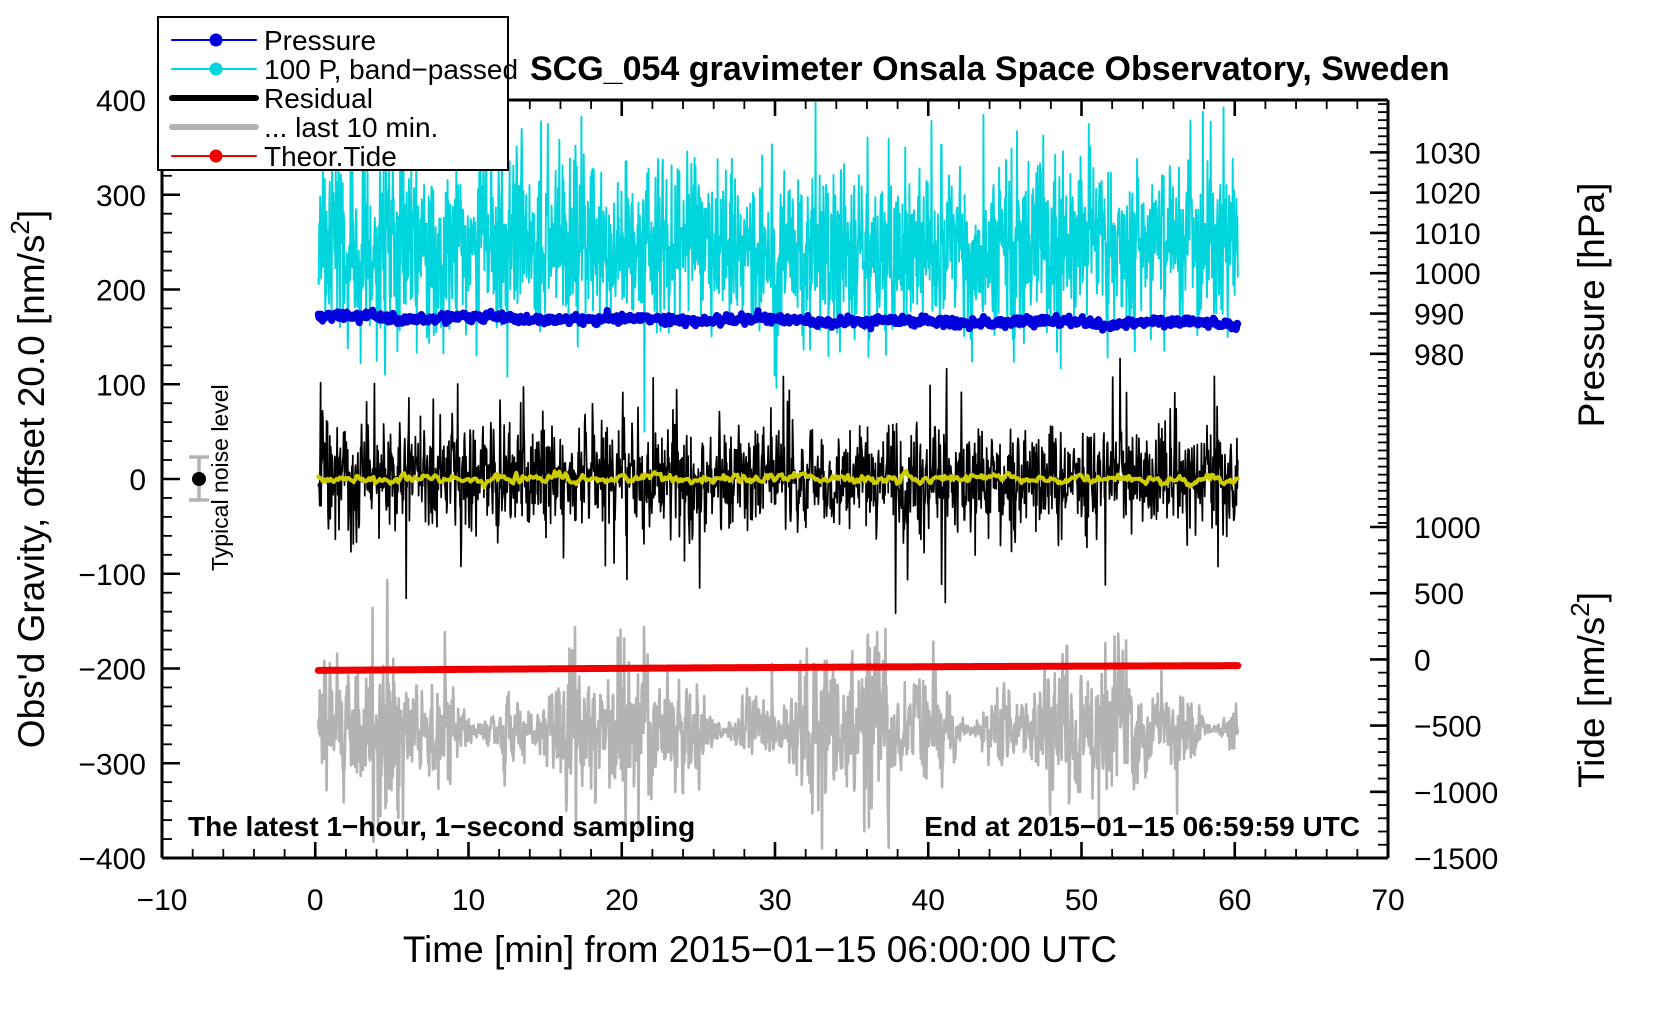 This screenshot has width=1660, height=1020. What do you see at coordinates (112, 764) in the screenshot?
I see `y-left-tick-label: −300` at bounding box center [112, 764].